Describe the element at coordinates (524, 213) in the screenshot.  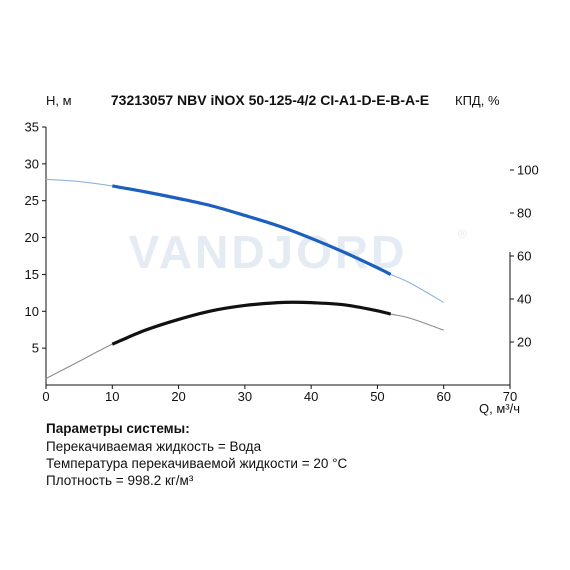
I see `y2-tick-label: 80` at that location.